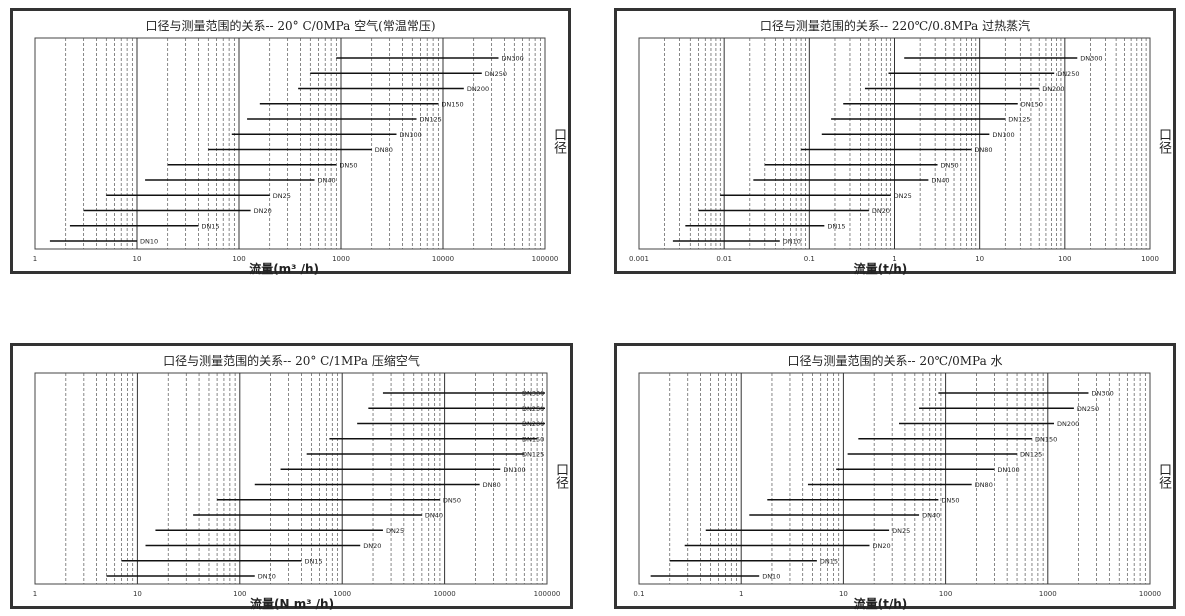 The width and height of the screenshot is (1185, 616). What do you see at coordinates (895, 26) in the screenshot?
I see `chart-title: 口径与测量范围的关系-- 220℃/0.8MPa 过热蒸汽` at bounding box center [895, 26].